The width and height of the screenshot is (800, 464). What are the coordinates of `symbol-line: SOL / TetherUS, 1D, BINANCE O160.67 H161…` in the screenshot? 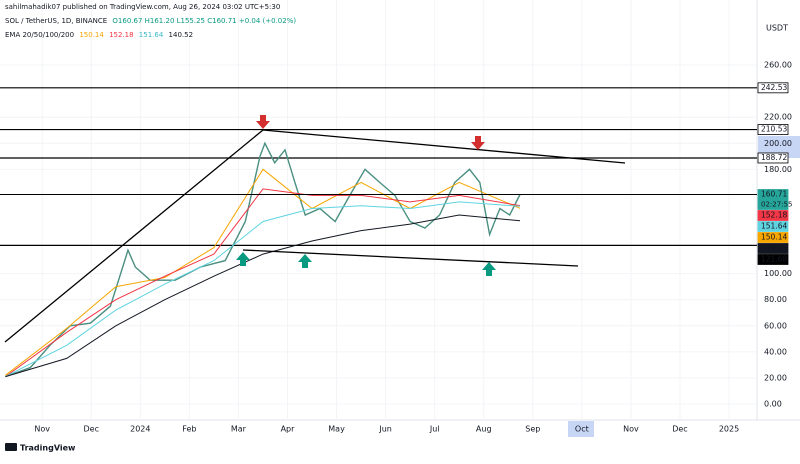 It's located at (150, 21).